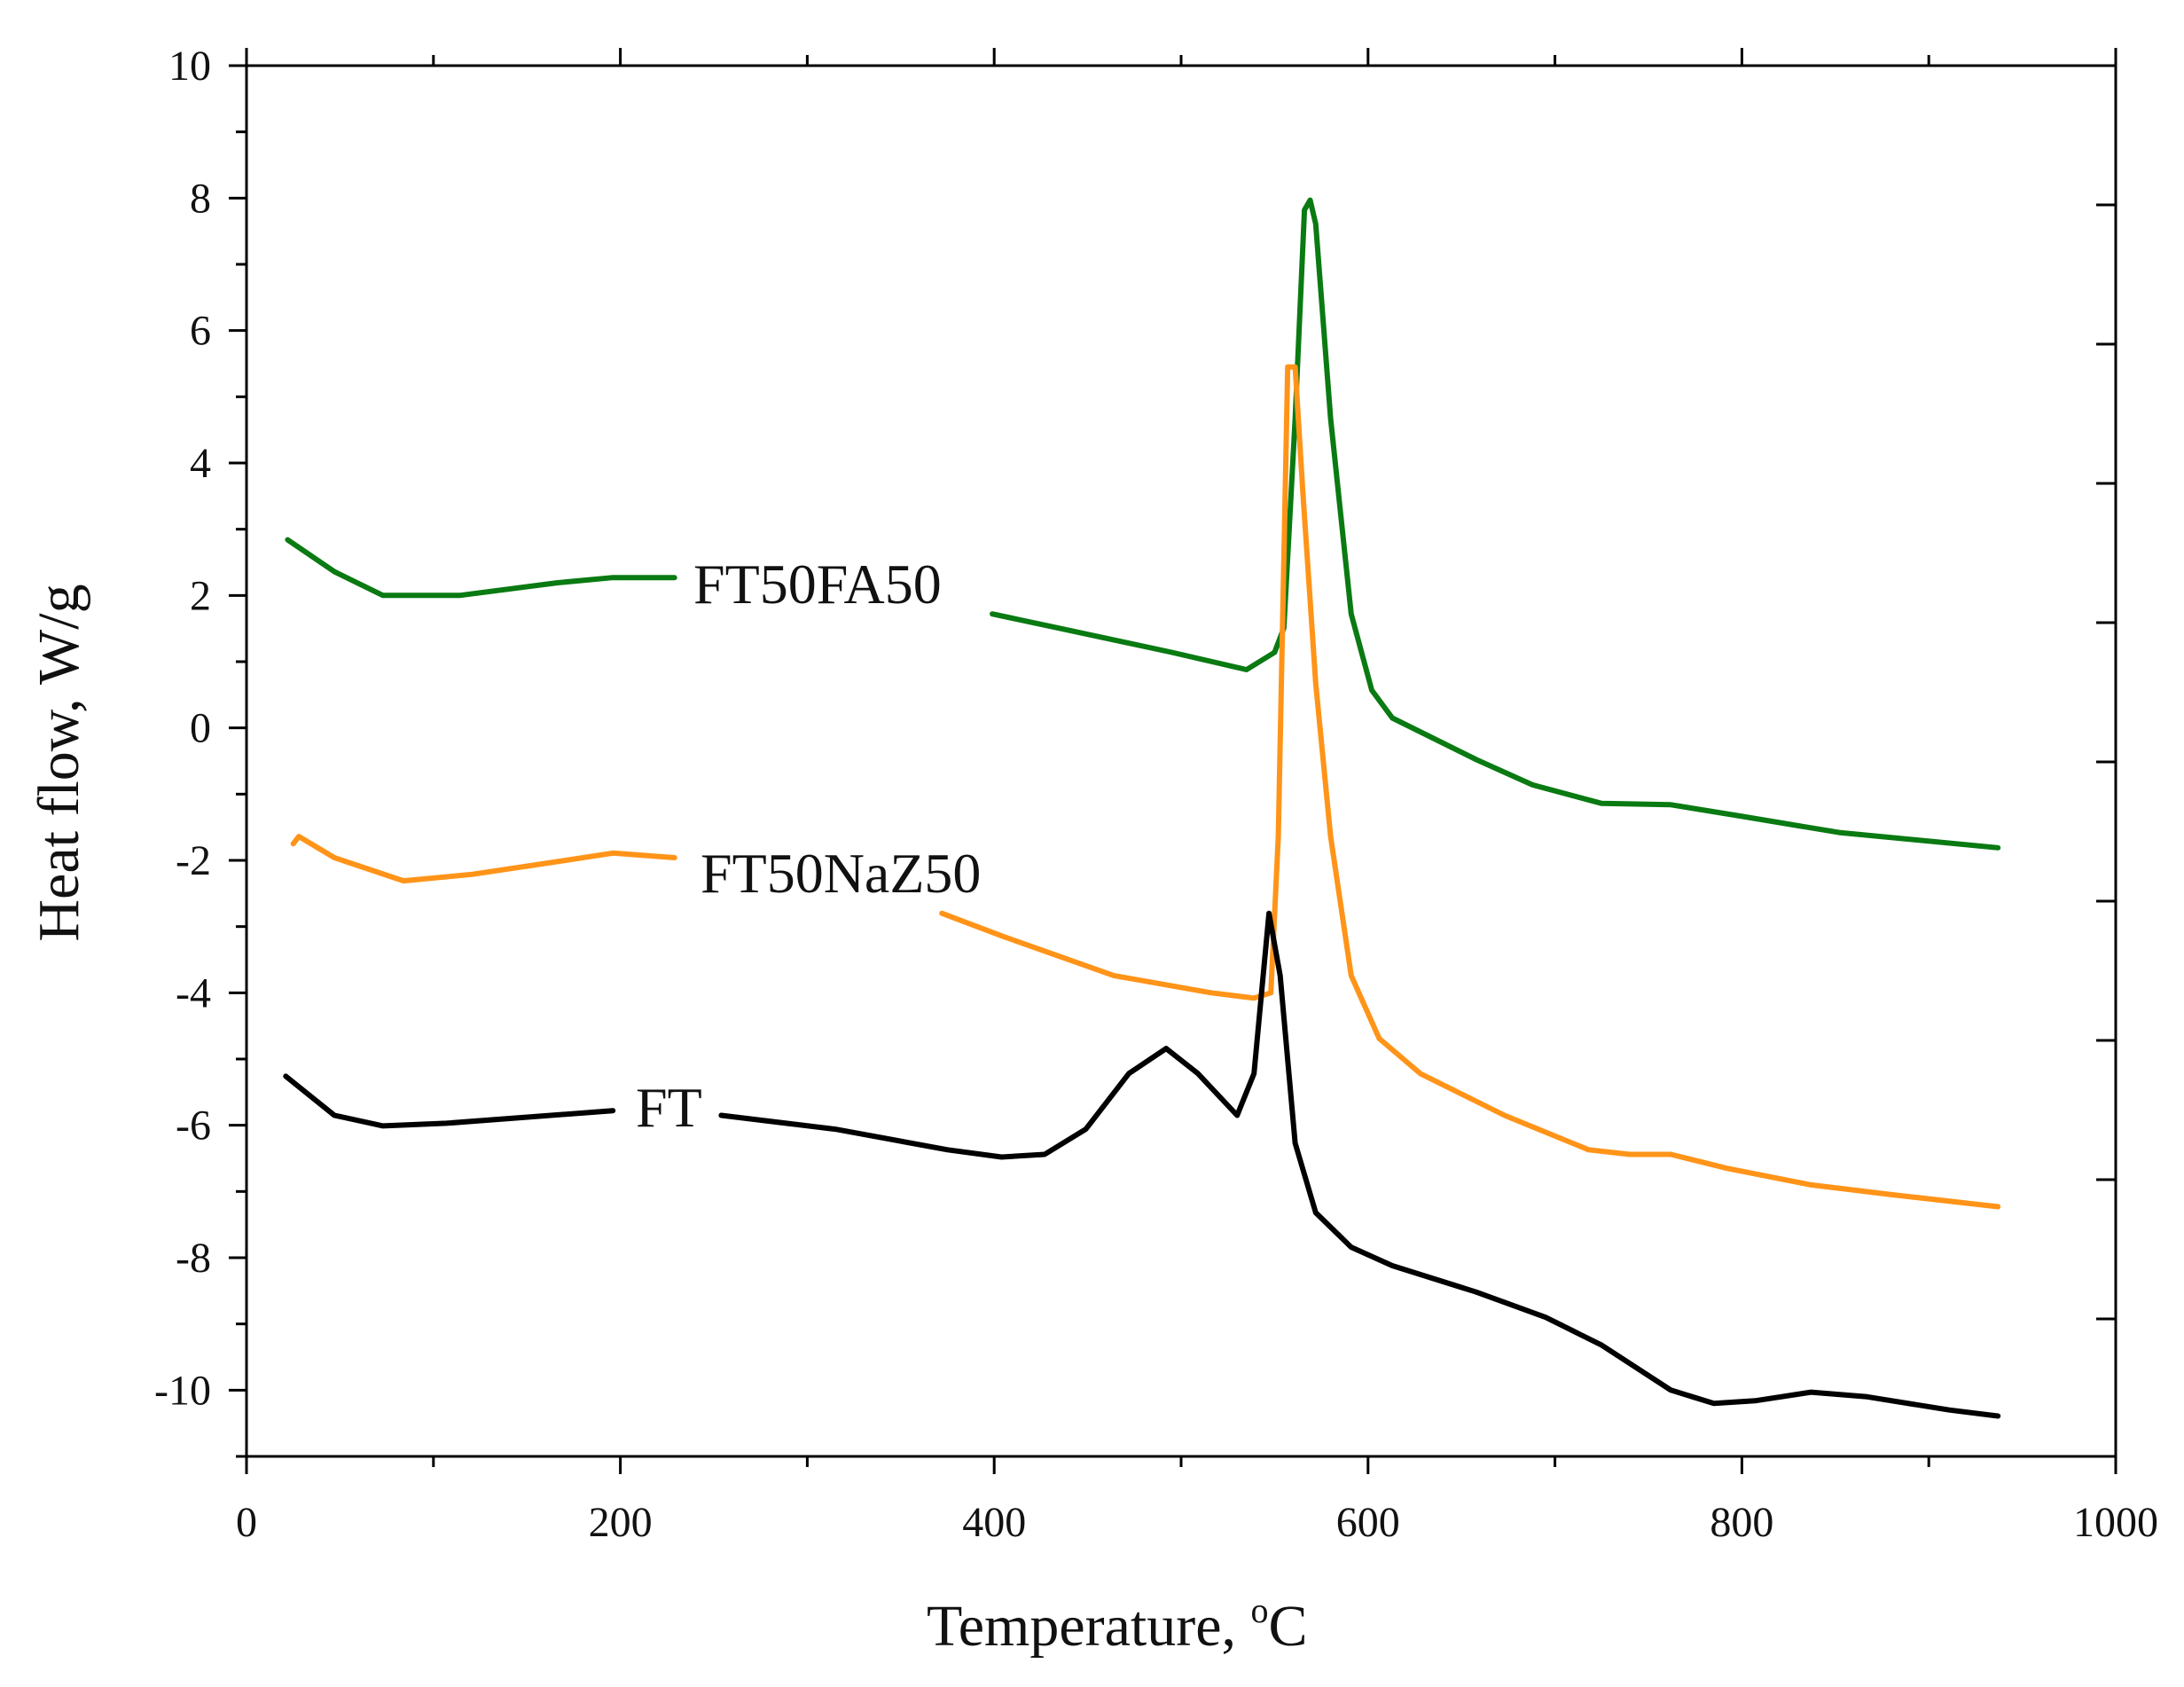 The height and width of the screenshot is (1687, 2184). I want to click on y-axis-title: Heat flow, W/g, so click(59, 762).